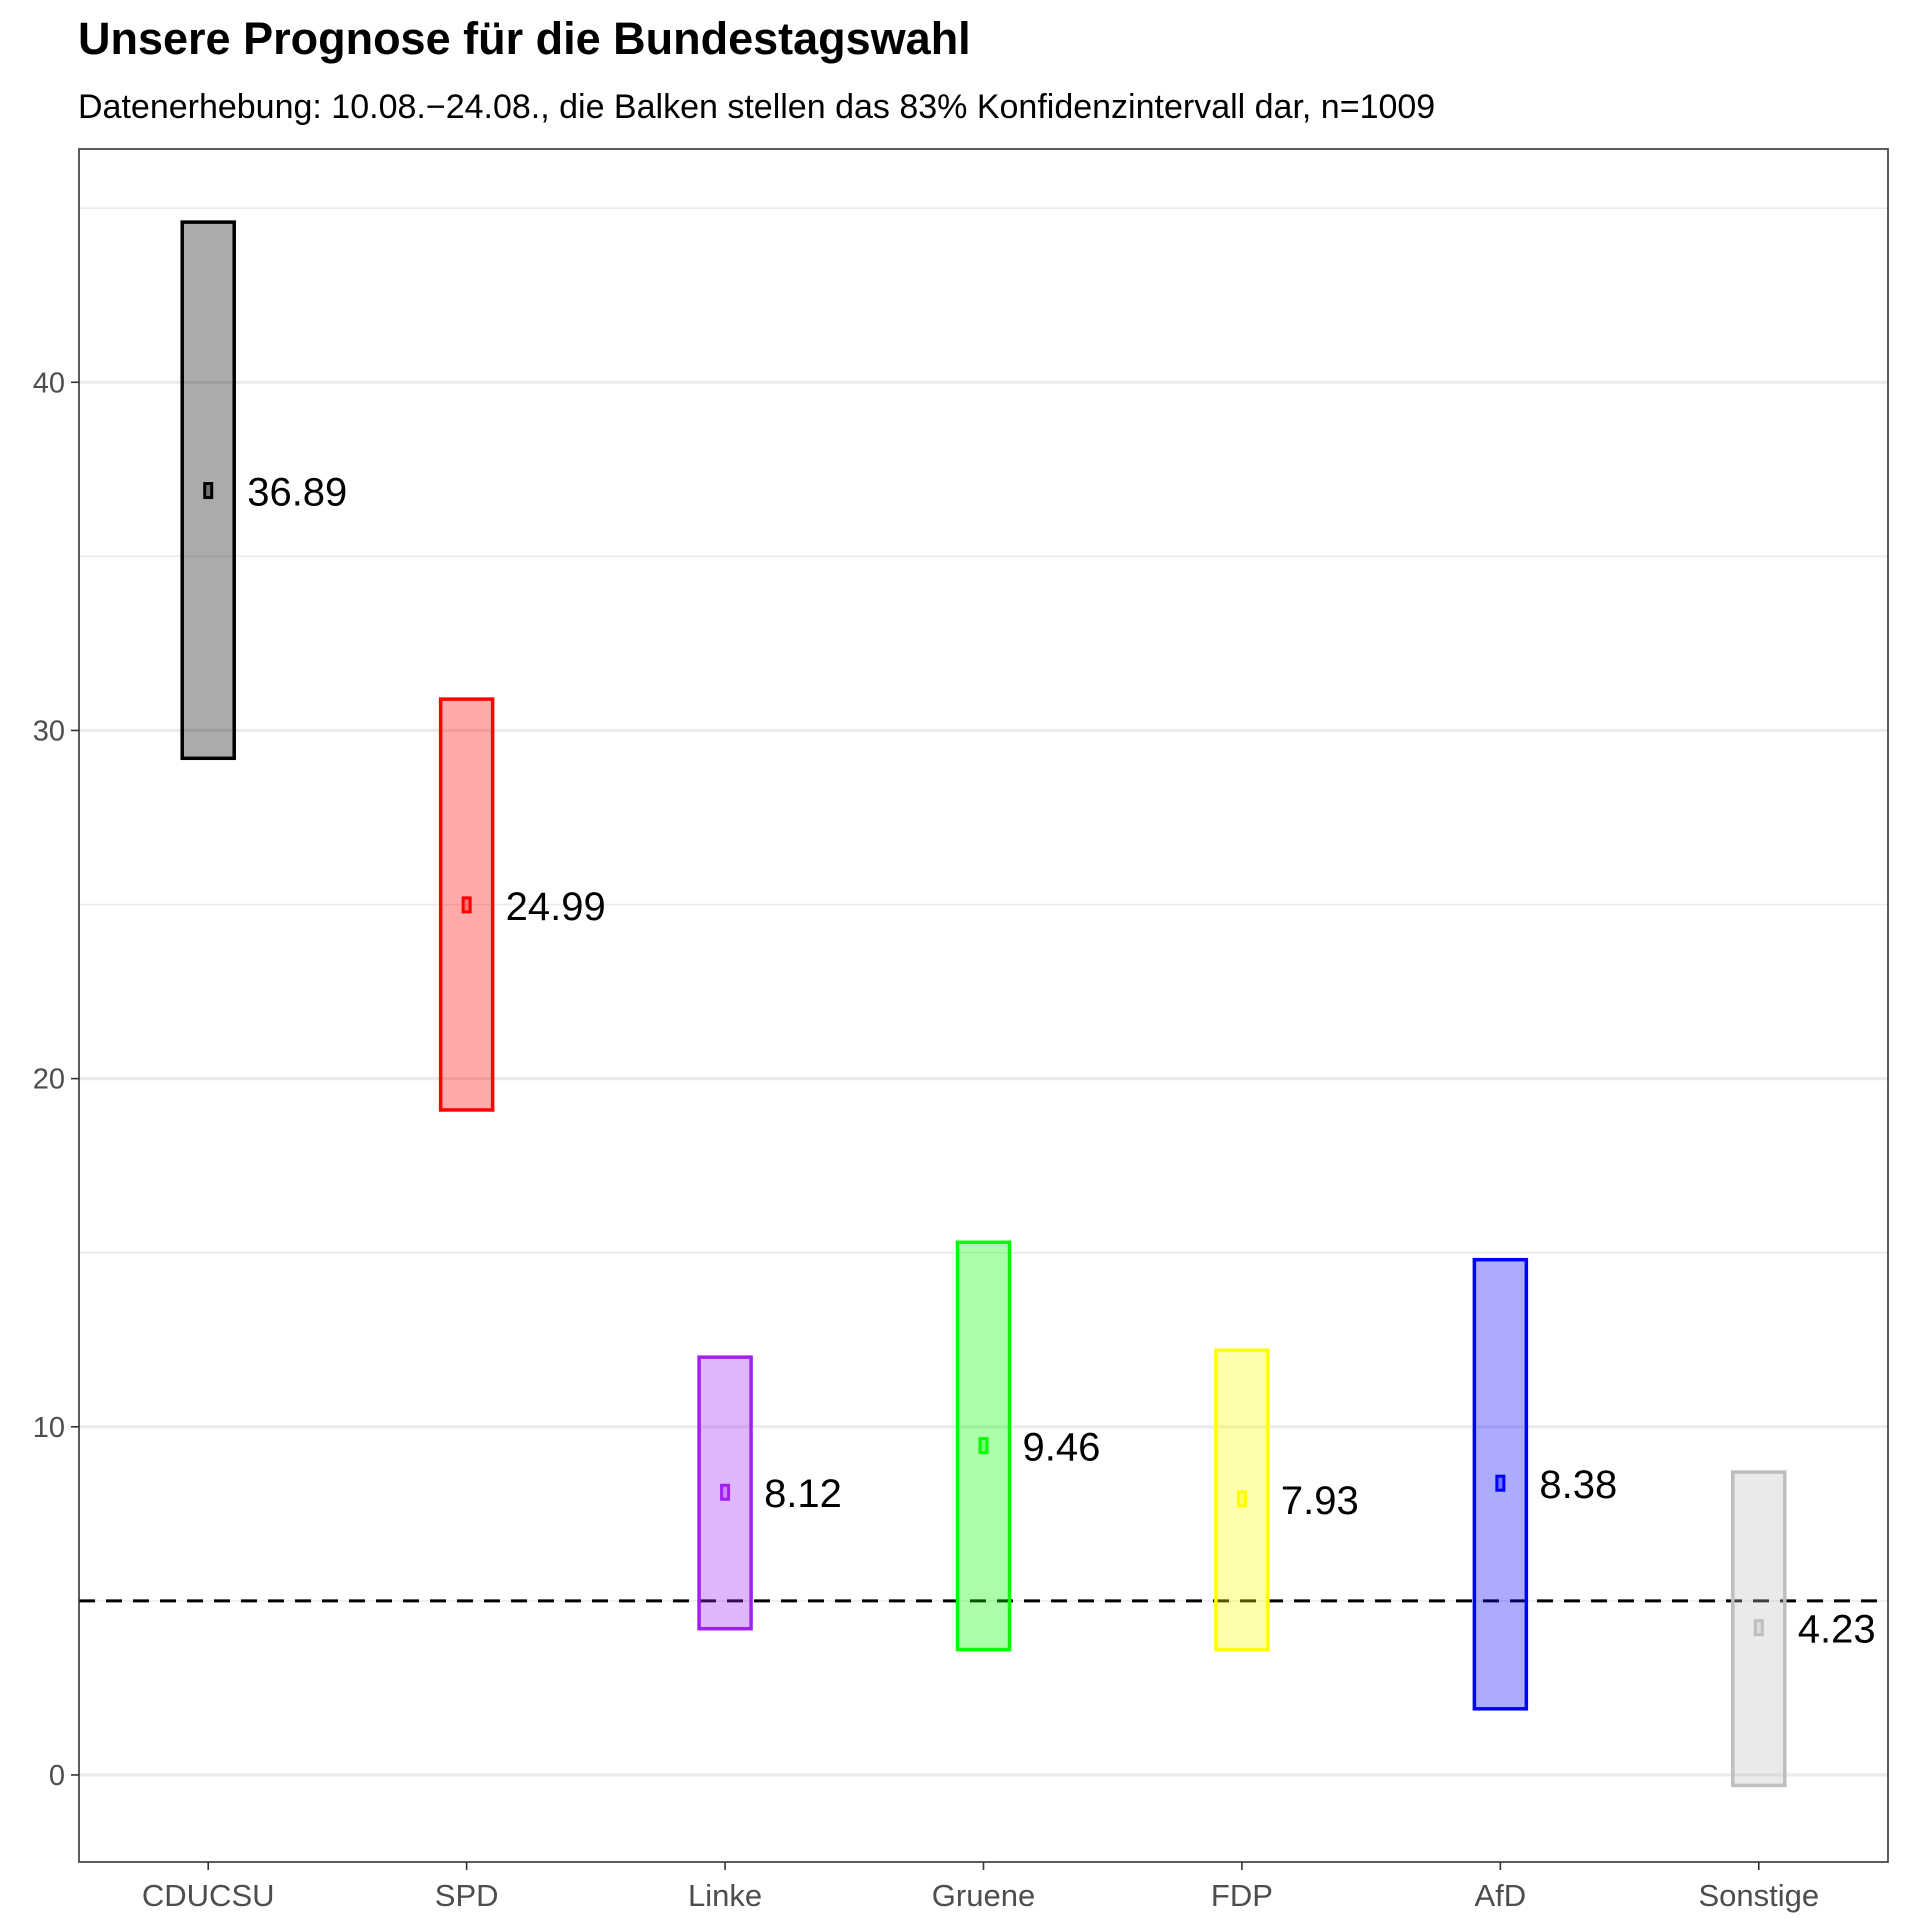 This screenshot has height=1918, width=1918. Describe the element at coordinates (983, 1895) in the screenshot. I see `x-tick-label: Gruene` at that location.